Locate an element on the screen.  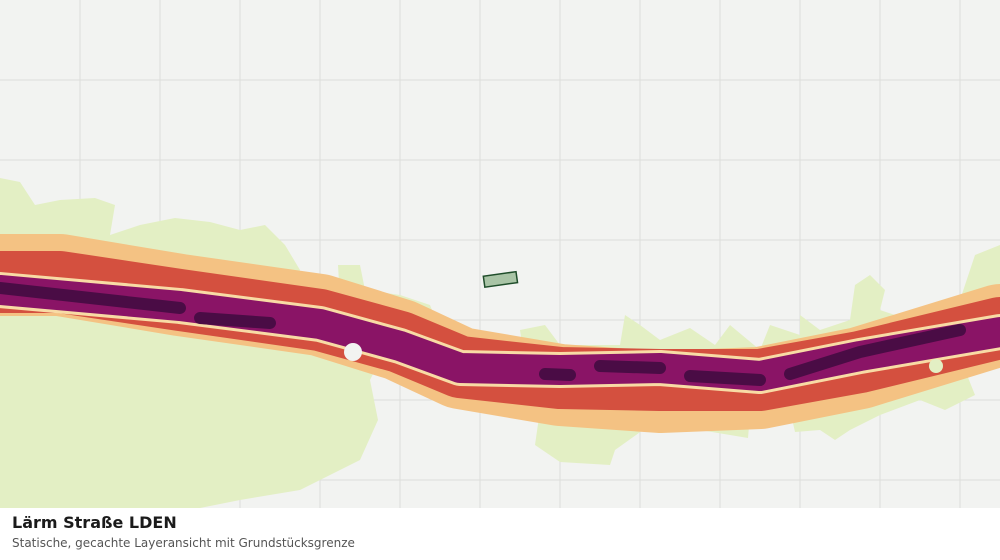
parcel-boundary is located at coordinates (500, 279).